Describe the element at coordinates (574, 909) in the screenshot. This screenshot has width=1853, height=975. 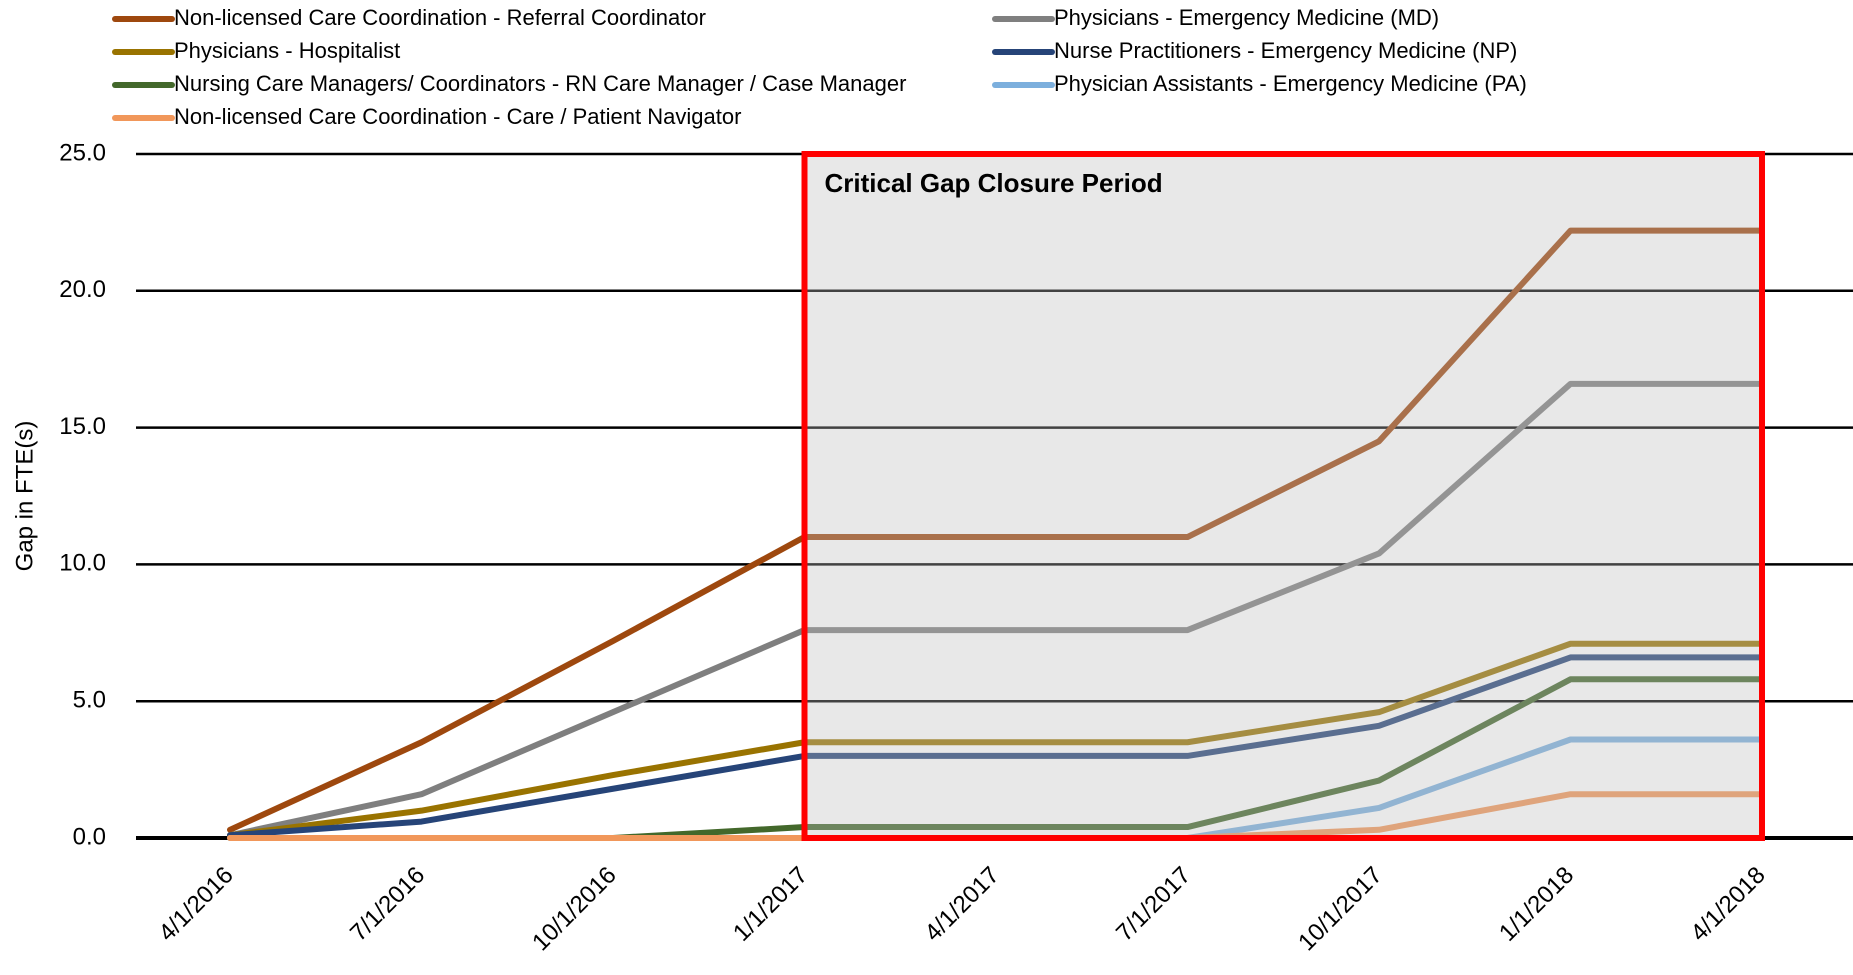
I see `x-tick-label: 10/1/2016` at that location.